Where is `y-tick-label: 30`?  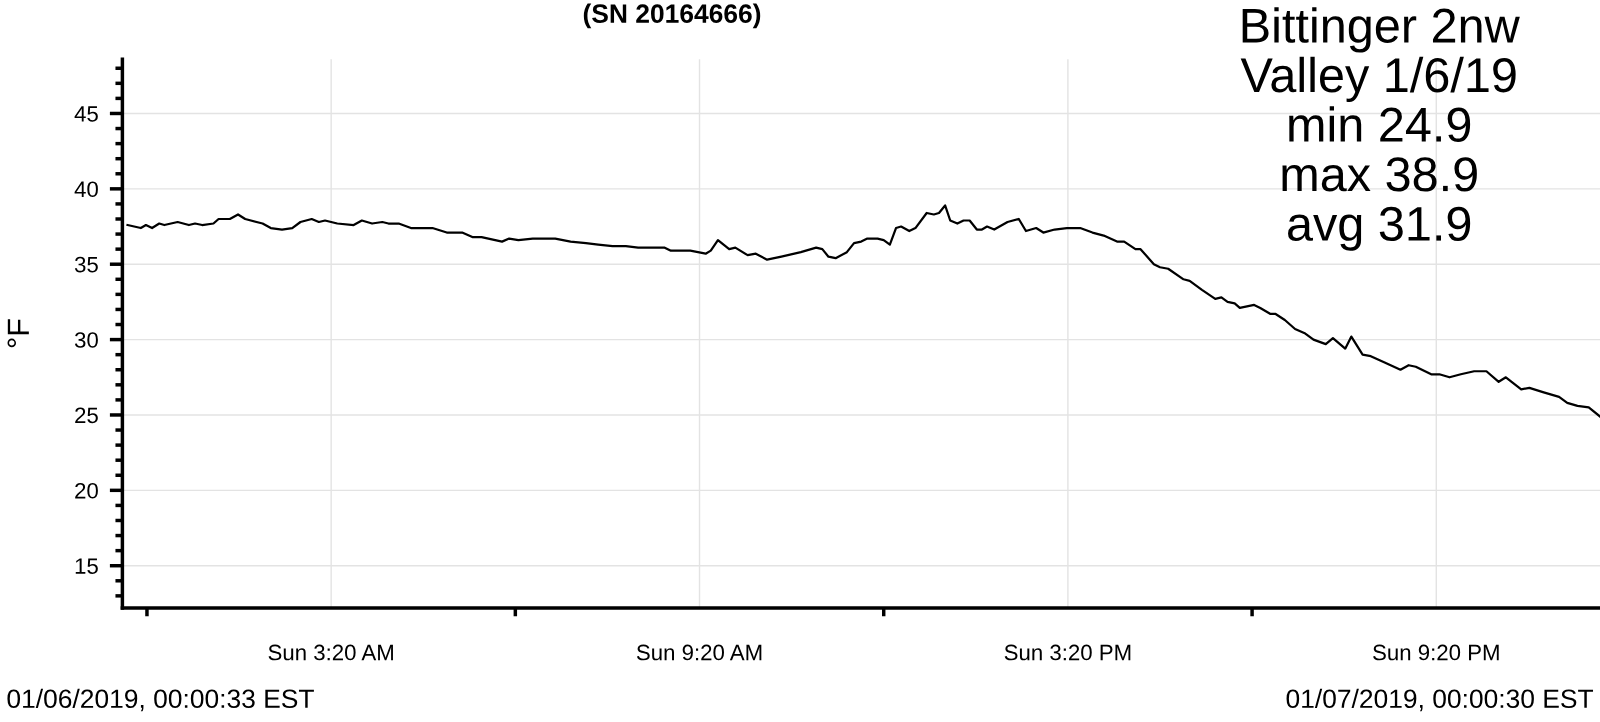 y-tick-label: 30 is located at coordinates (86, 340).